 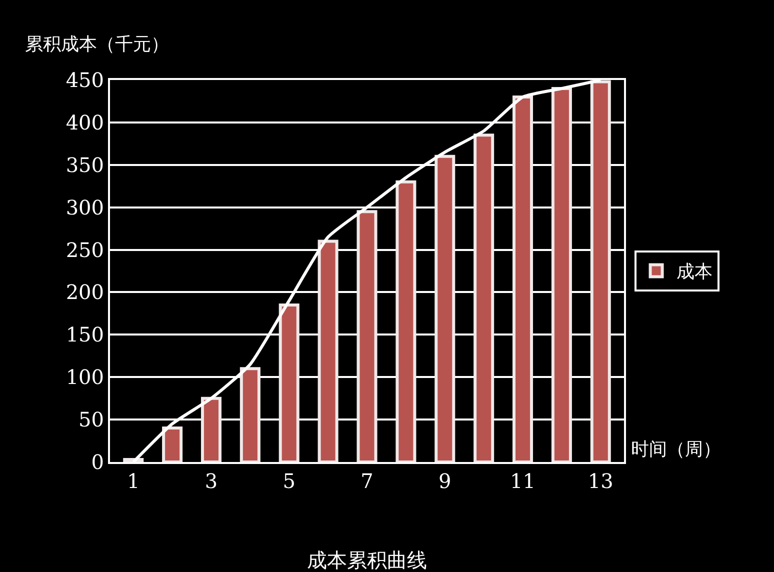 I want to click on y-tick-label: 250, so click(x=85, y=250).